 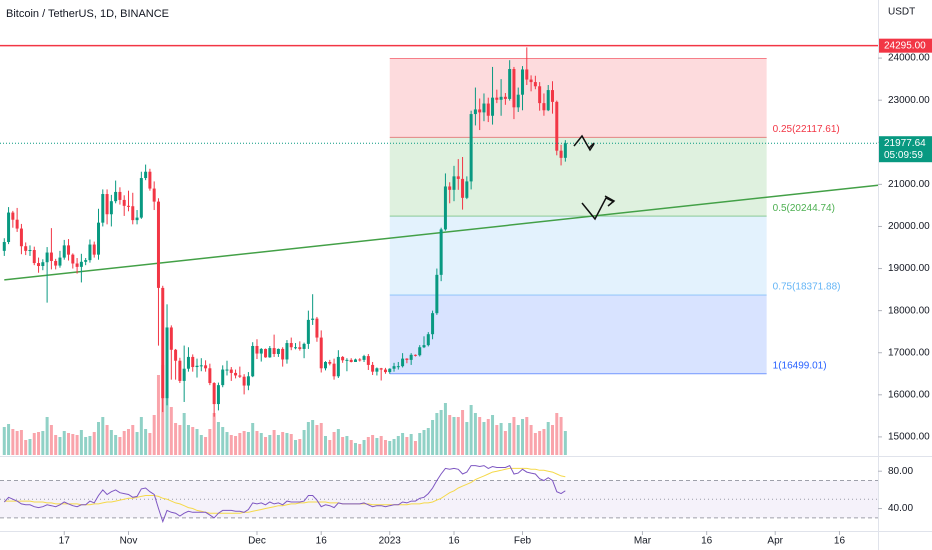 I want to click on y-tick-label: 15000.00, so click(x=909, y=437).